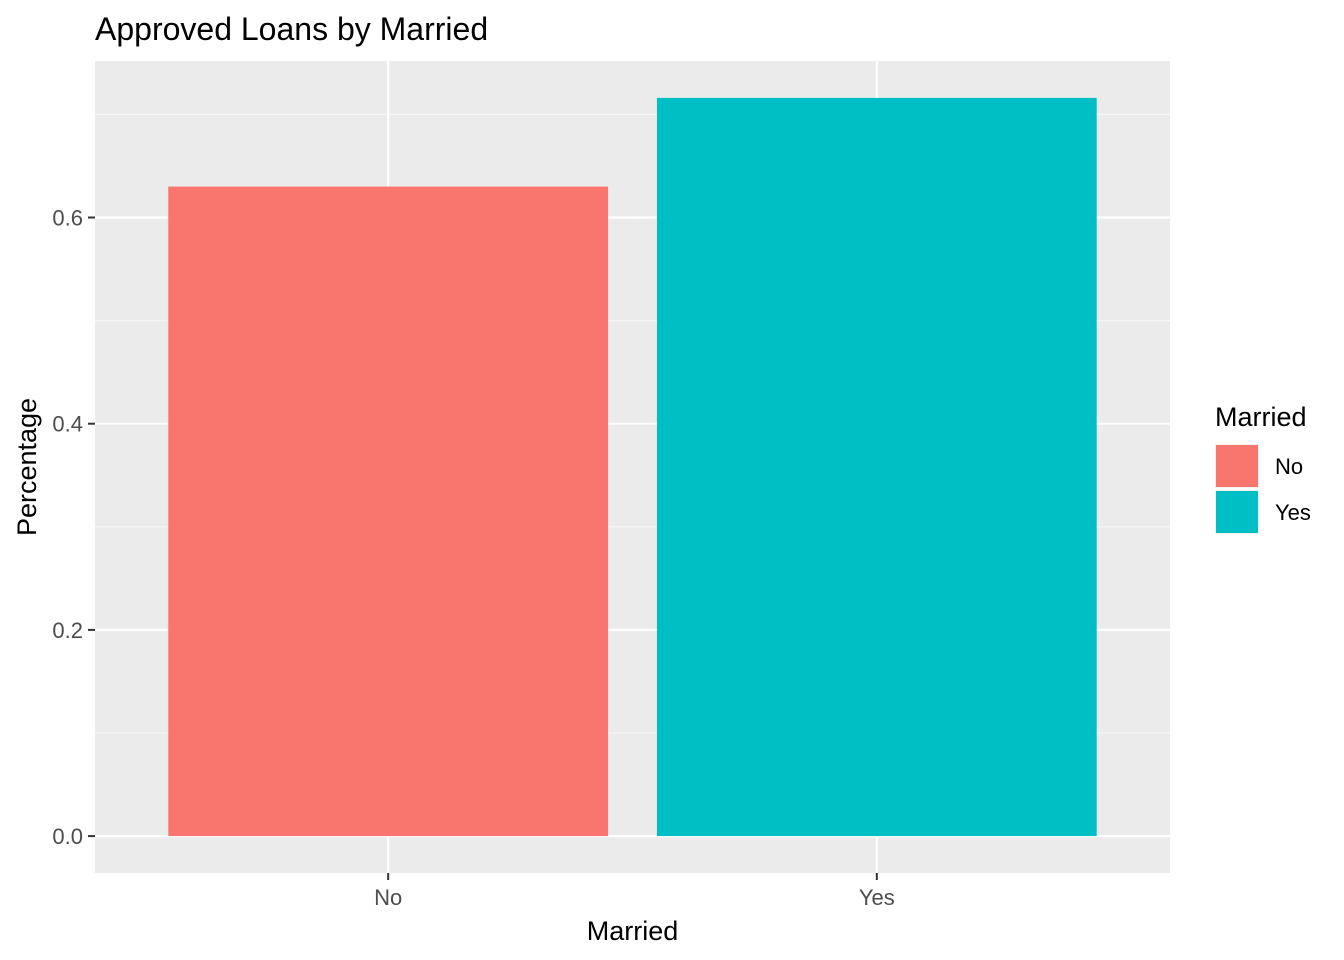 The width and height of the screenshot is (1344, 960). I want to click on y-tick-label: 0.2, so click(67, 630).